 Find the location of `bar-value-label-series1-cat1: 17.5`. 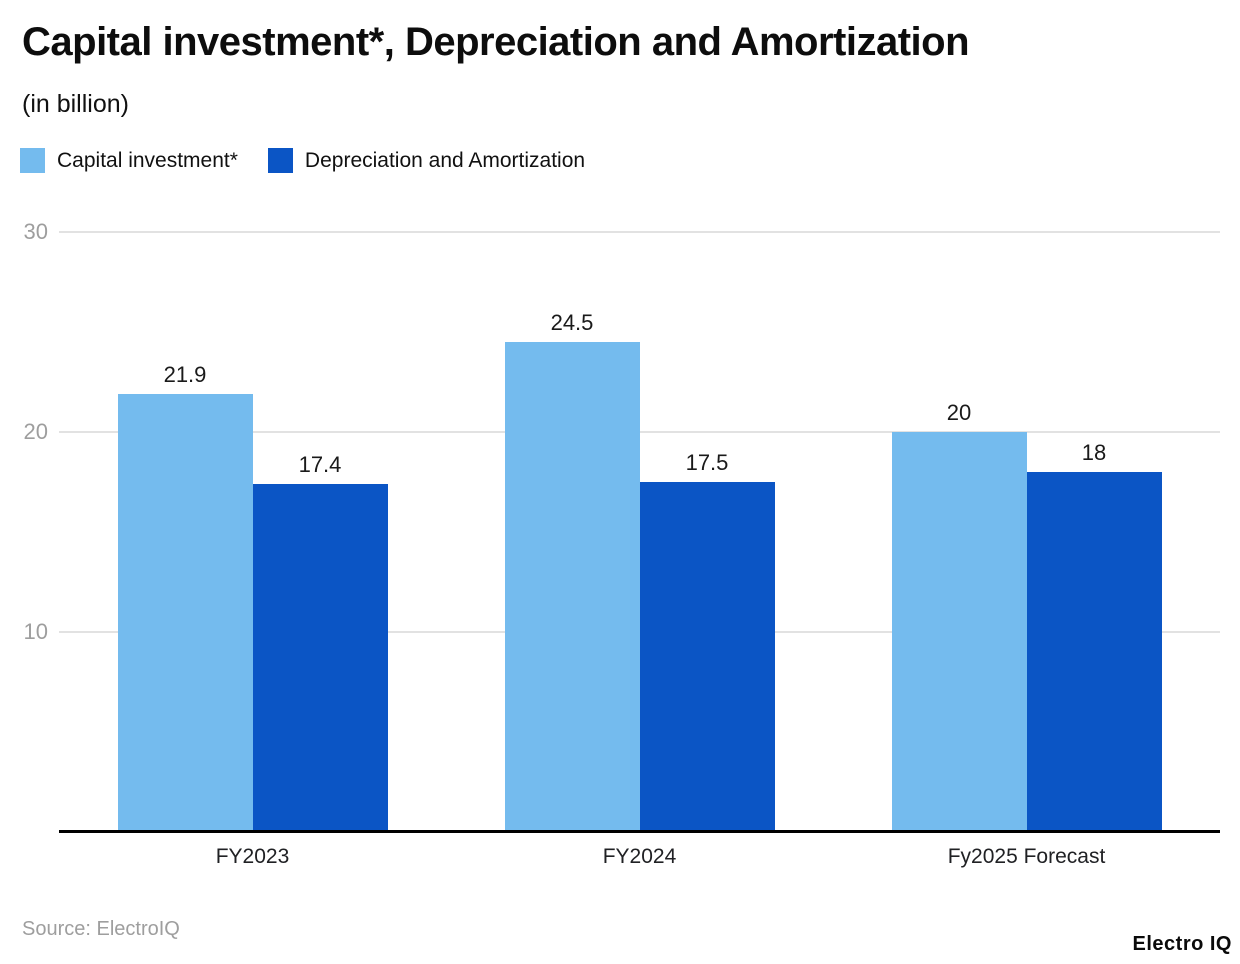

bar-value-label-series1-cat1: 17.5 is located at coordinates (707, 462).